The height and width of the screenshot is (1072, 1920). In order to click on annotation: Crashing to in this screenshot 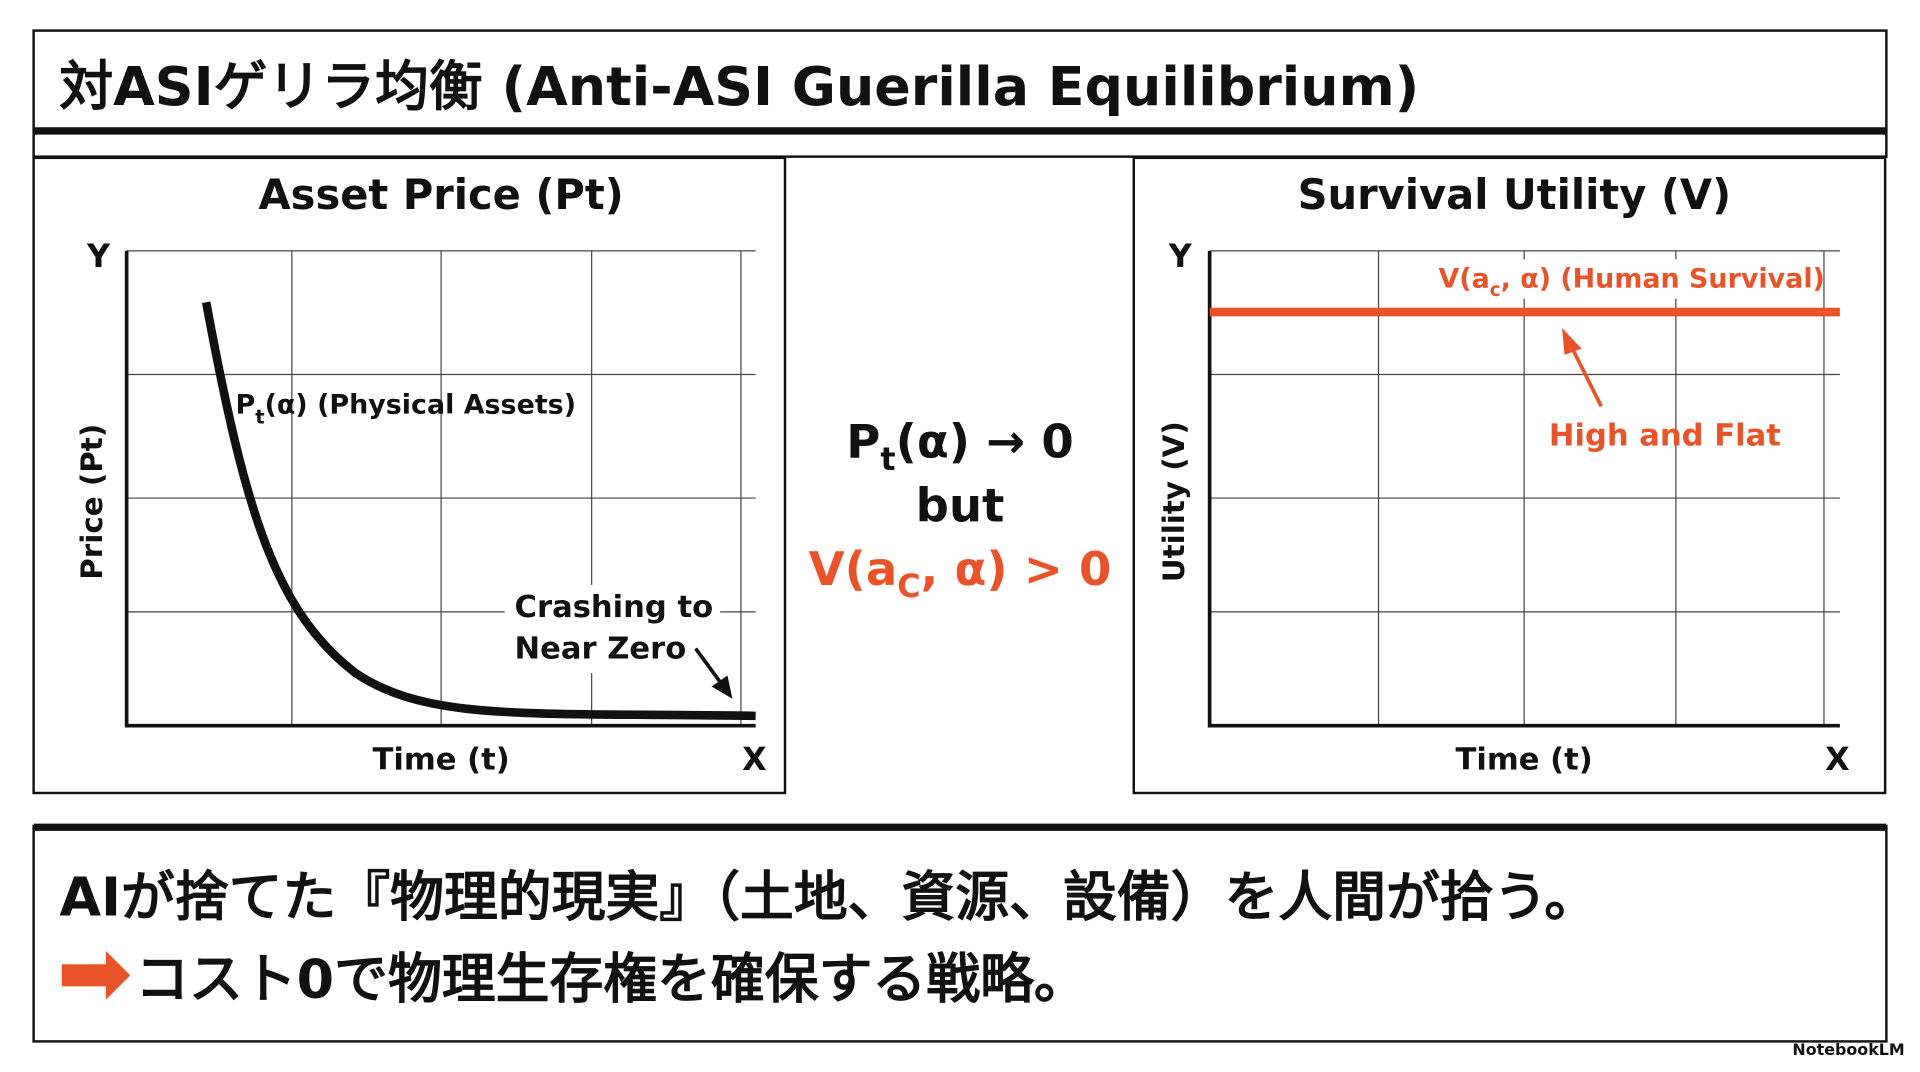, I will do `click(614, 607)`.